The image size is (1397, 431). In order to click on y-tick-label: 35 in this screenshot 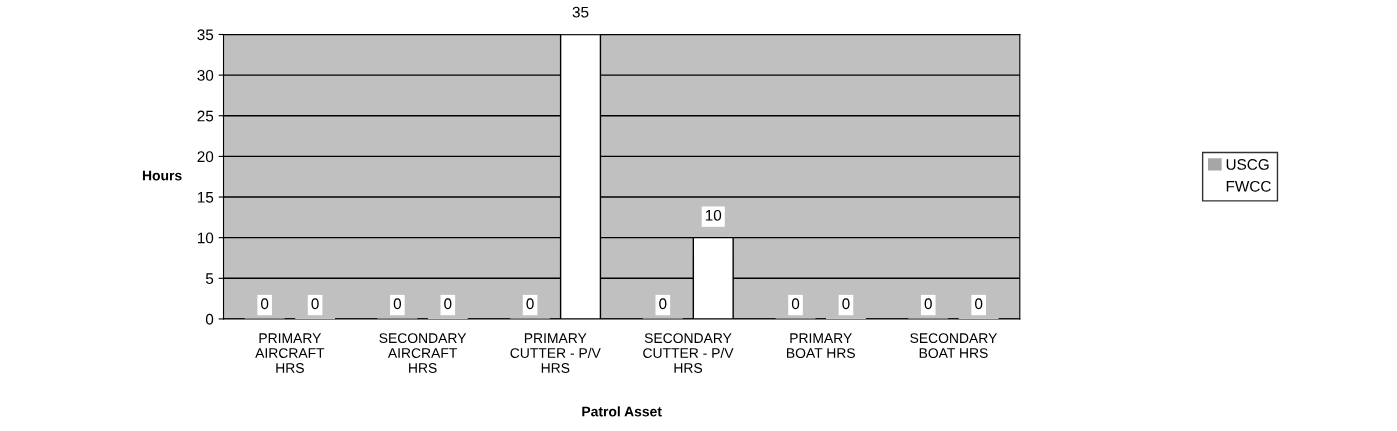, I will do `click(205, 35)`.